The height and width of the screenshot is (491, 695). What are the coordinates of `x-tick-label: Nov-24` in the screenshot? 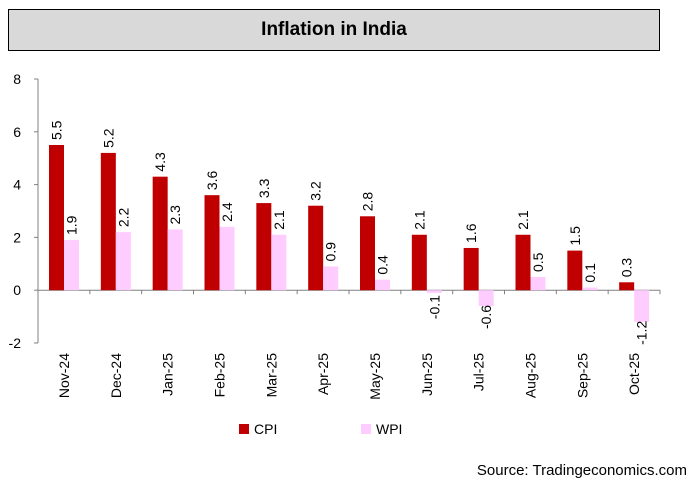 It's located at (64, 375).